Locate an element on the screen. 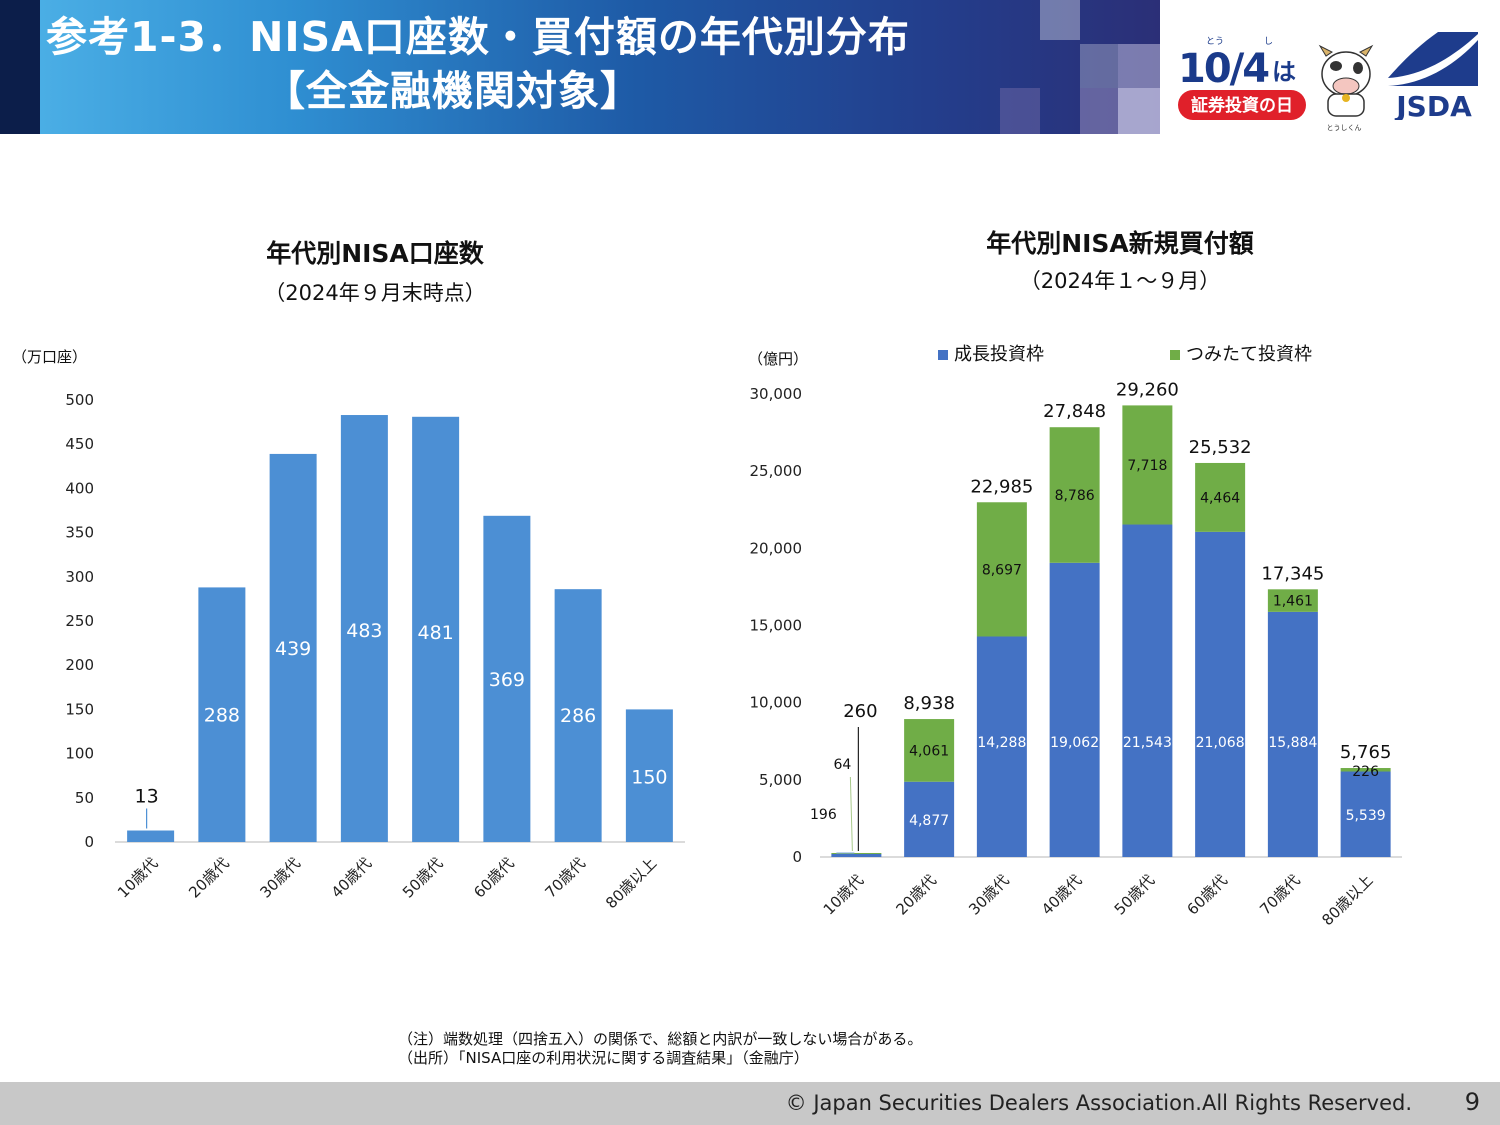 Image resolution: width=1500 pixels, height=1125 pixels. right-x-tick-label: 60歳代 is located at coordinates (1207, 894).